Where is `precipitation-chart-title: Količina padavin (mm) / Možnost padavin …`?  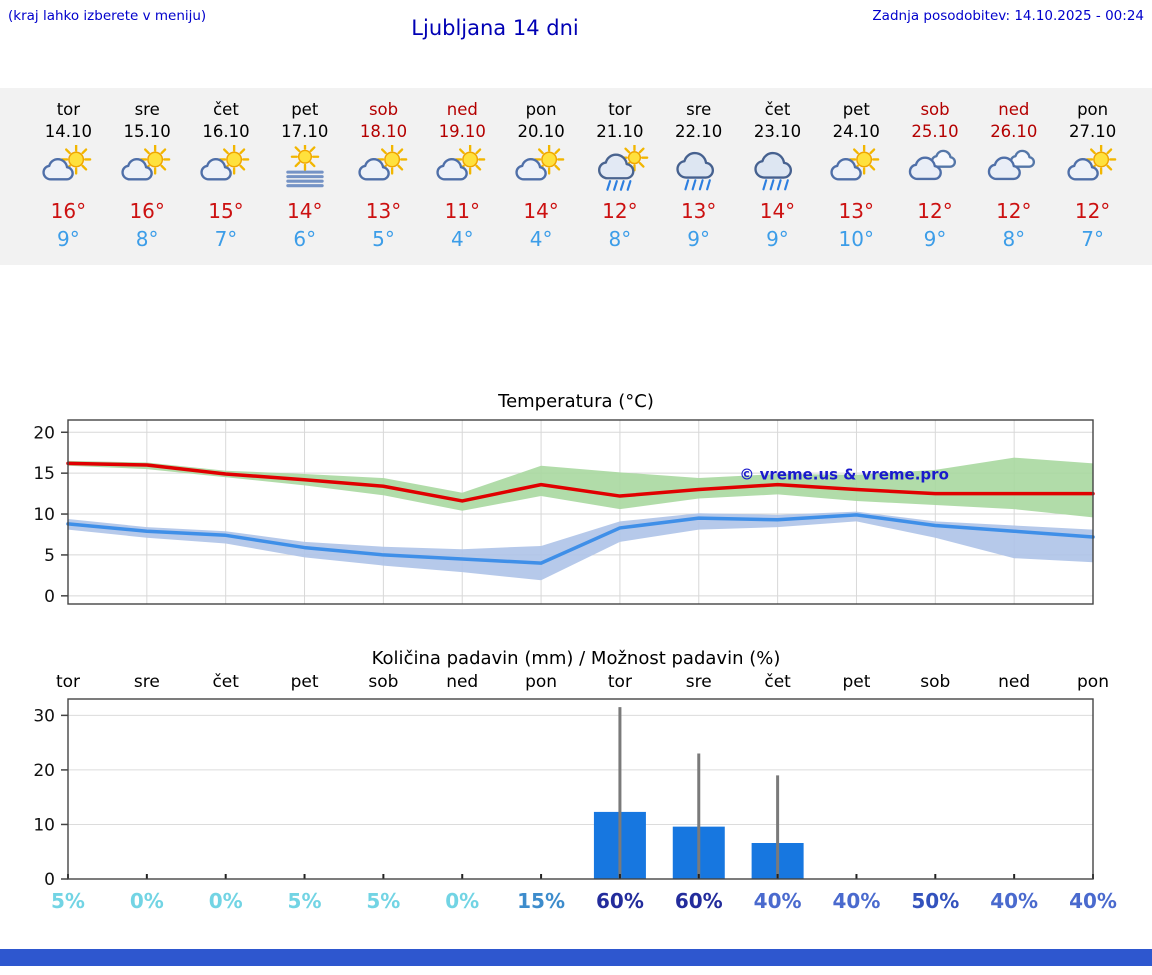
precipitation-chart-title: Količina padavin (mm) / Možnost padavin … is located at coordinates (576, 658).